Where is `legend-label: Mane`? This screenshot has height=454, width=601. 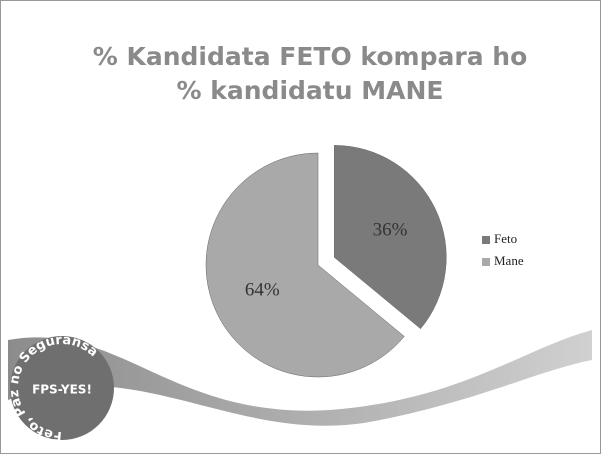
legend-label: Mane is located at coordinates (509, 260).